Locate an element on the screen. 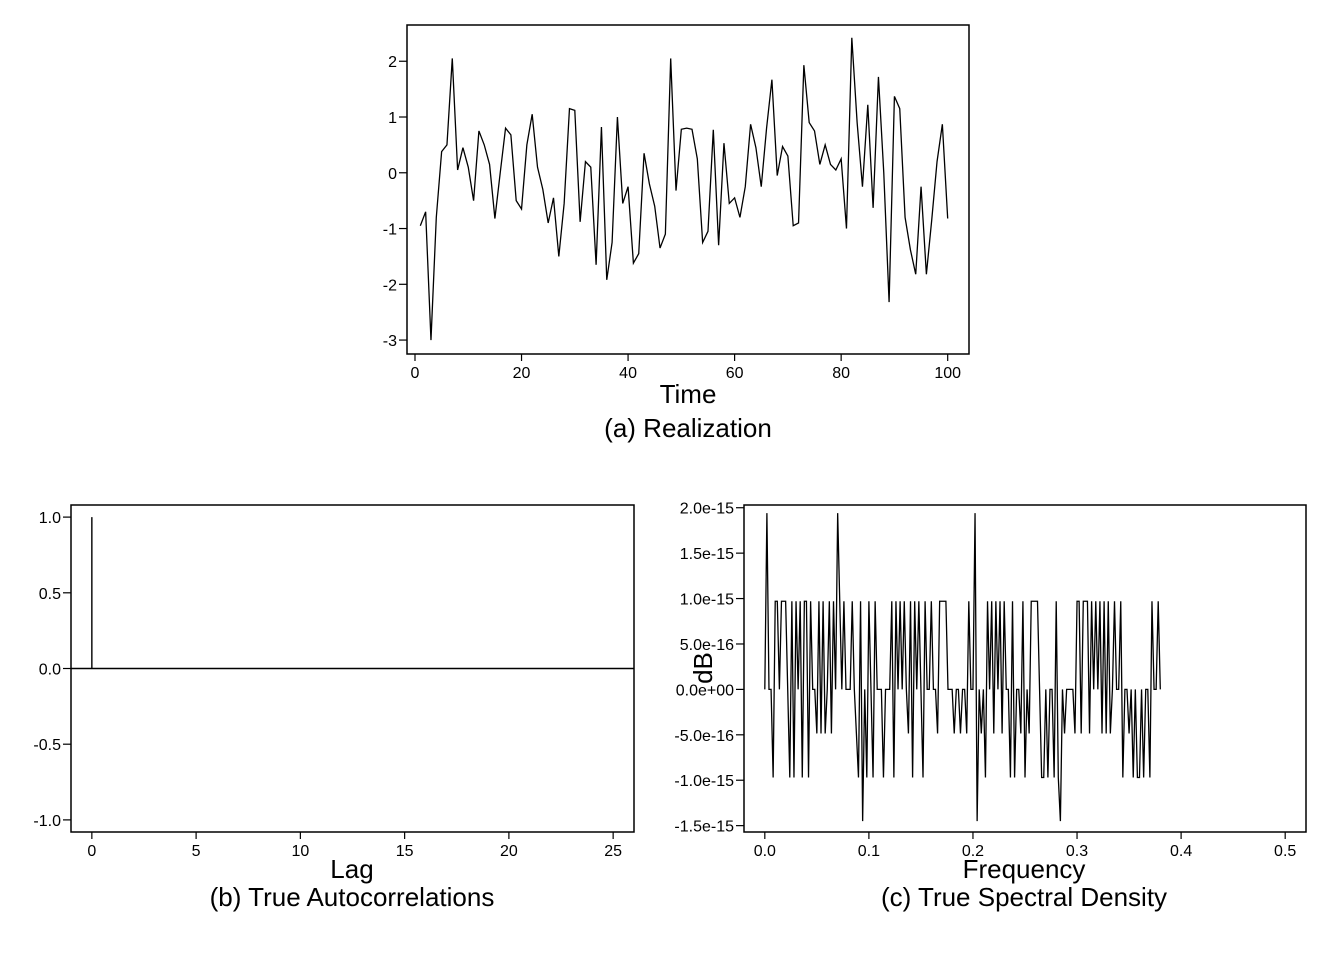  y-tick-label: -0.5 is located at coordinates (47, 745).